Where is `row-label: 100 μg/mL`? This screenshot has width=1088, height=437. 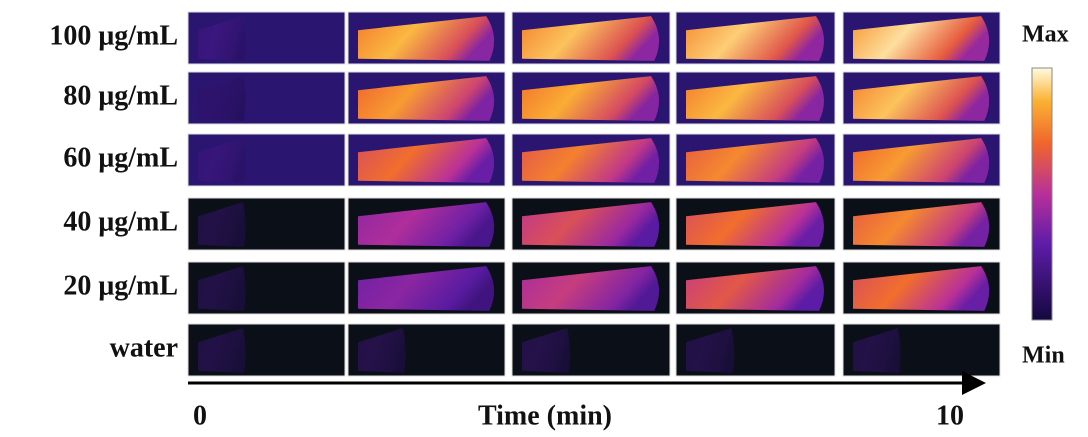 row-label: 100 μg/mL is located at coordinates (113, 35).